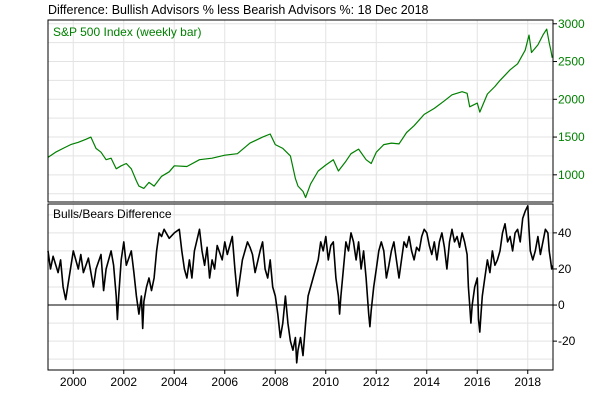  Describe the element at coordinates (376, 382) in the screenshot. I see `x-tick-label: 2012` at that location.